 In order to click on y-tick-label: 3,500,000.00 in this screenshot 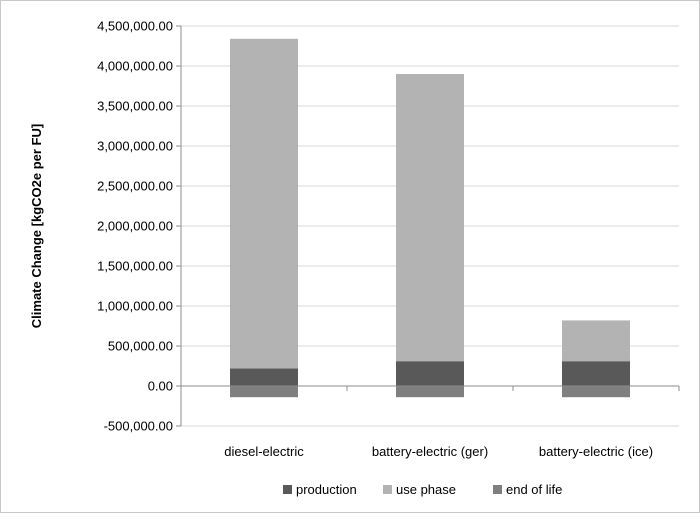, I will do `click(135, 106)`.